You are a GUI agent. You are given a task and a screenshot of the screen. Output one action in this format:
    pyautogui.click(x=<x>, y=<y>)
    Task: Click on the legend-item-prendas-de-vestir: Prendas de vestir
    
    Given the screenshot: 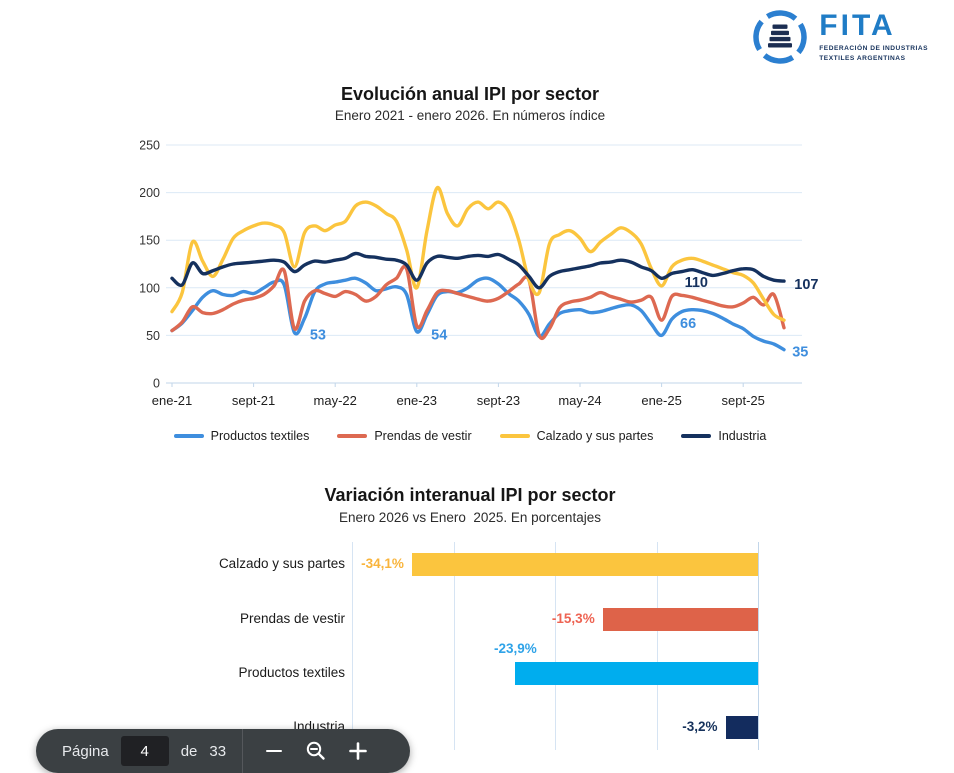 What is the action you would take?
    pyautogui.click(x=404, y=436)
    